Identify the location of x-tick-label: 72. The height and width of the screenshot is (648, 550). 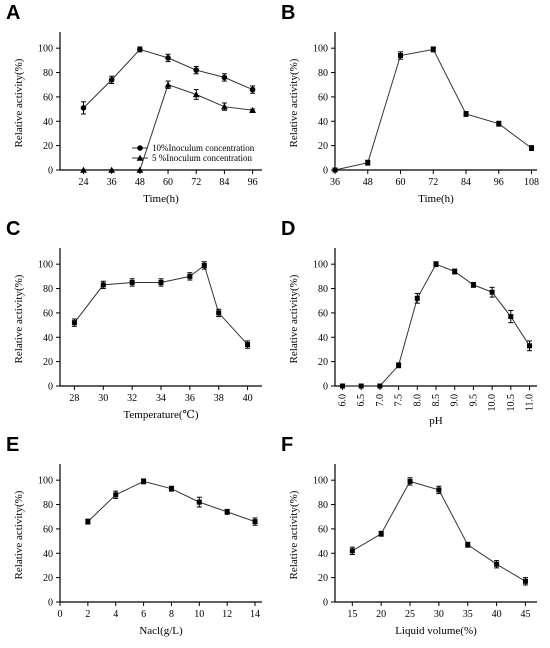
(433, 182).